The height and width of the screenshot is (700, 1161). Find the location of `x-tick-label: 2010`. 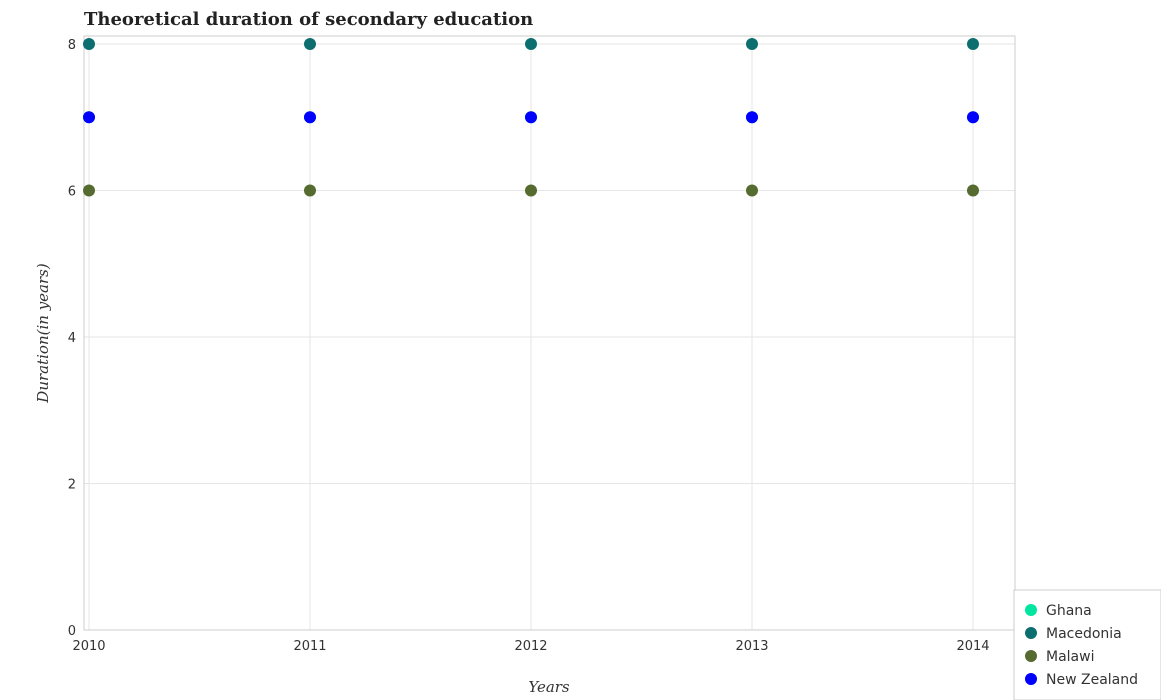

x-tick-label: 2010 is located at coordinates (88, 646).